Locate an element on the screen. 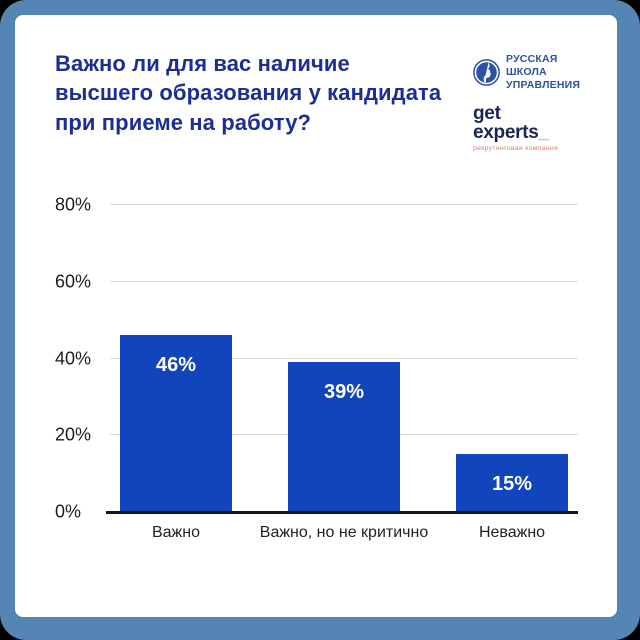 This screenshot has width=640, height=640. x-label-slot: Важно, но не критично is located at coordinates (344, 533).